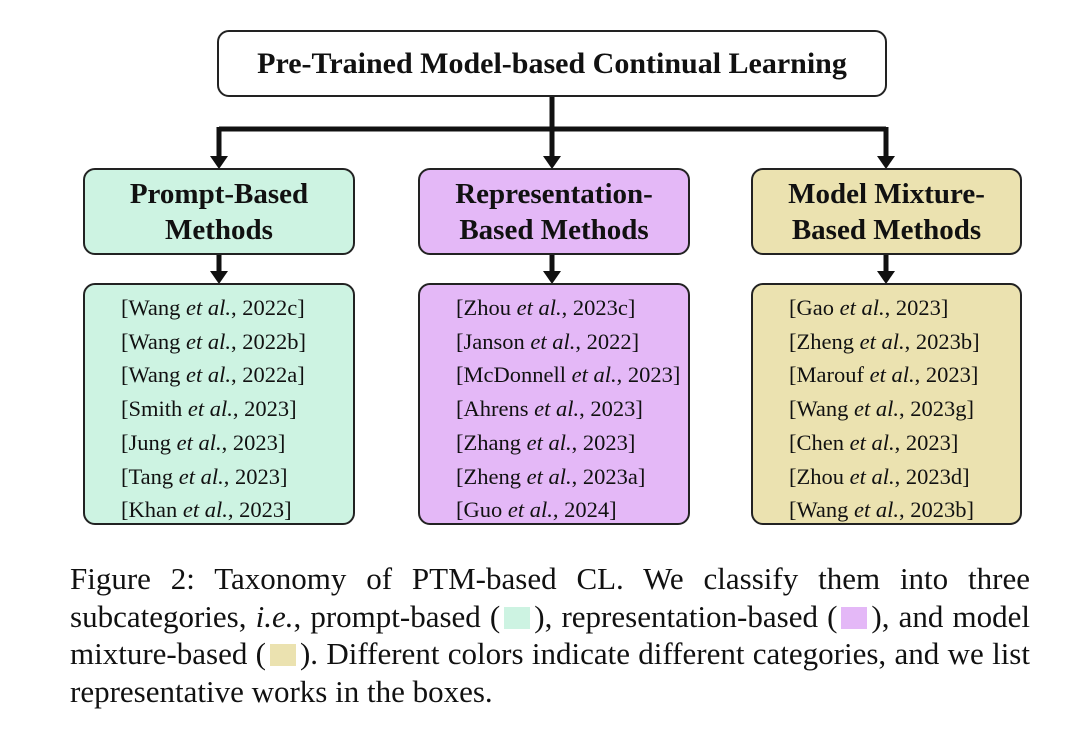 The image size is (1080, 729). I want to click on reference-item: [Marouf et al., 2023], so click(884, 375).